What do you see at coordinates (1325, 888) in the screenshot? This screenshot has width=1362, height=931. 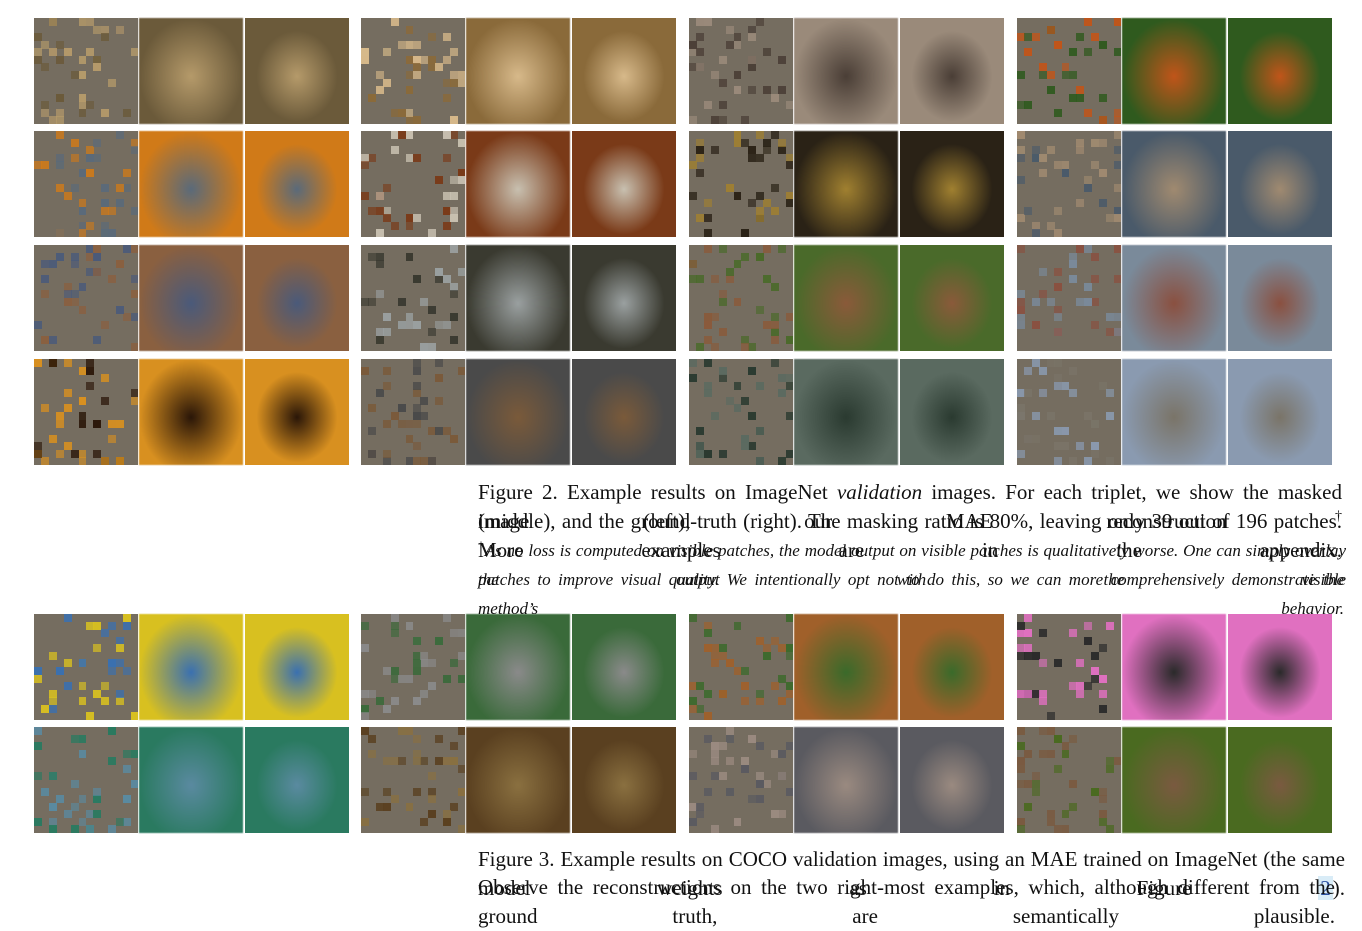 I see `figure-reference: 2` at bounding box center [1325, 888].